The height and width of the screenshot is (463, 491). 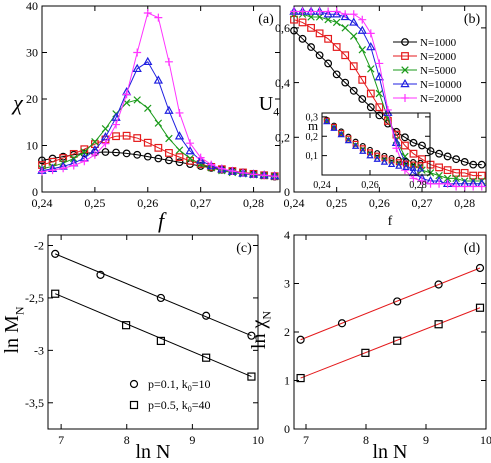 I want to click on panel-label: (a), so click(x=266, y=19).